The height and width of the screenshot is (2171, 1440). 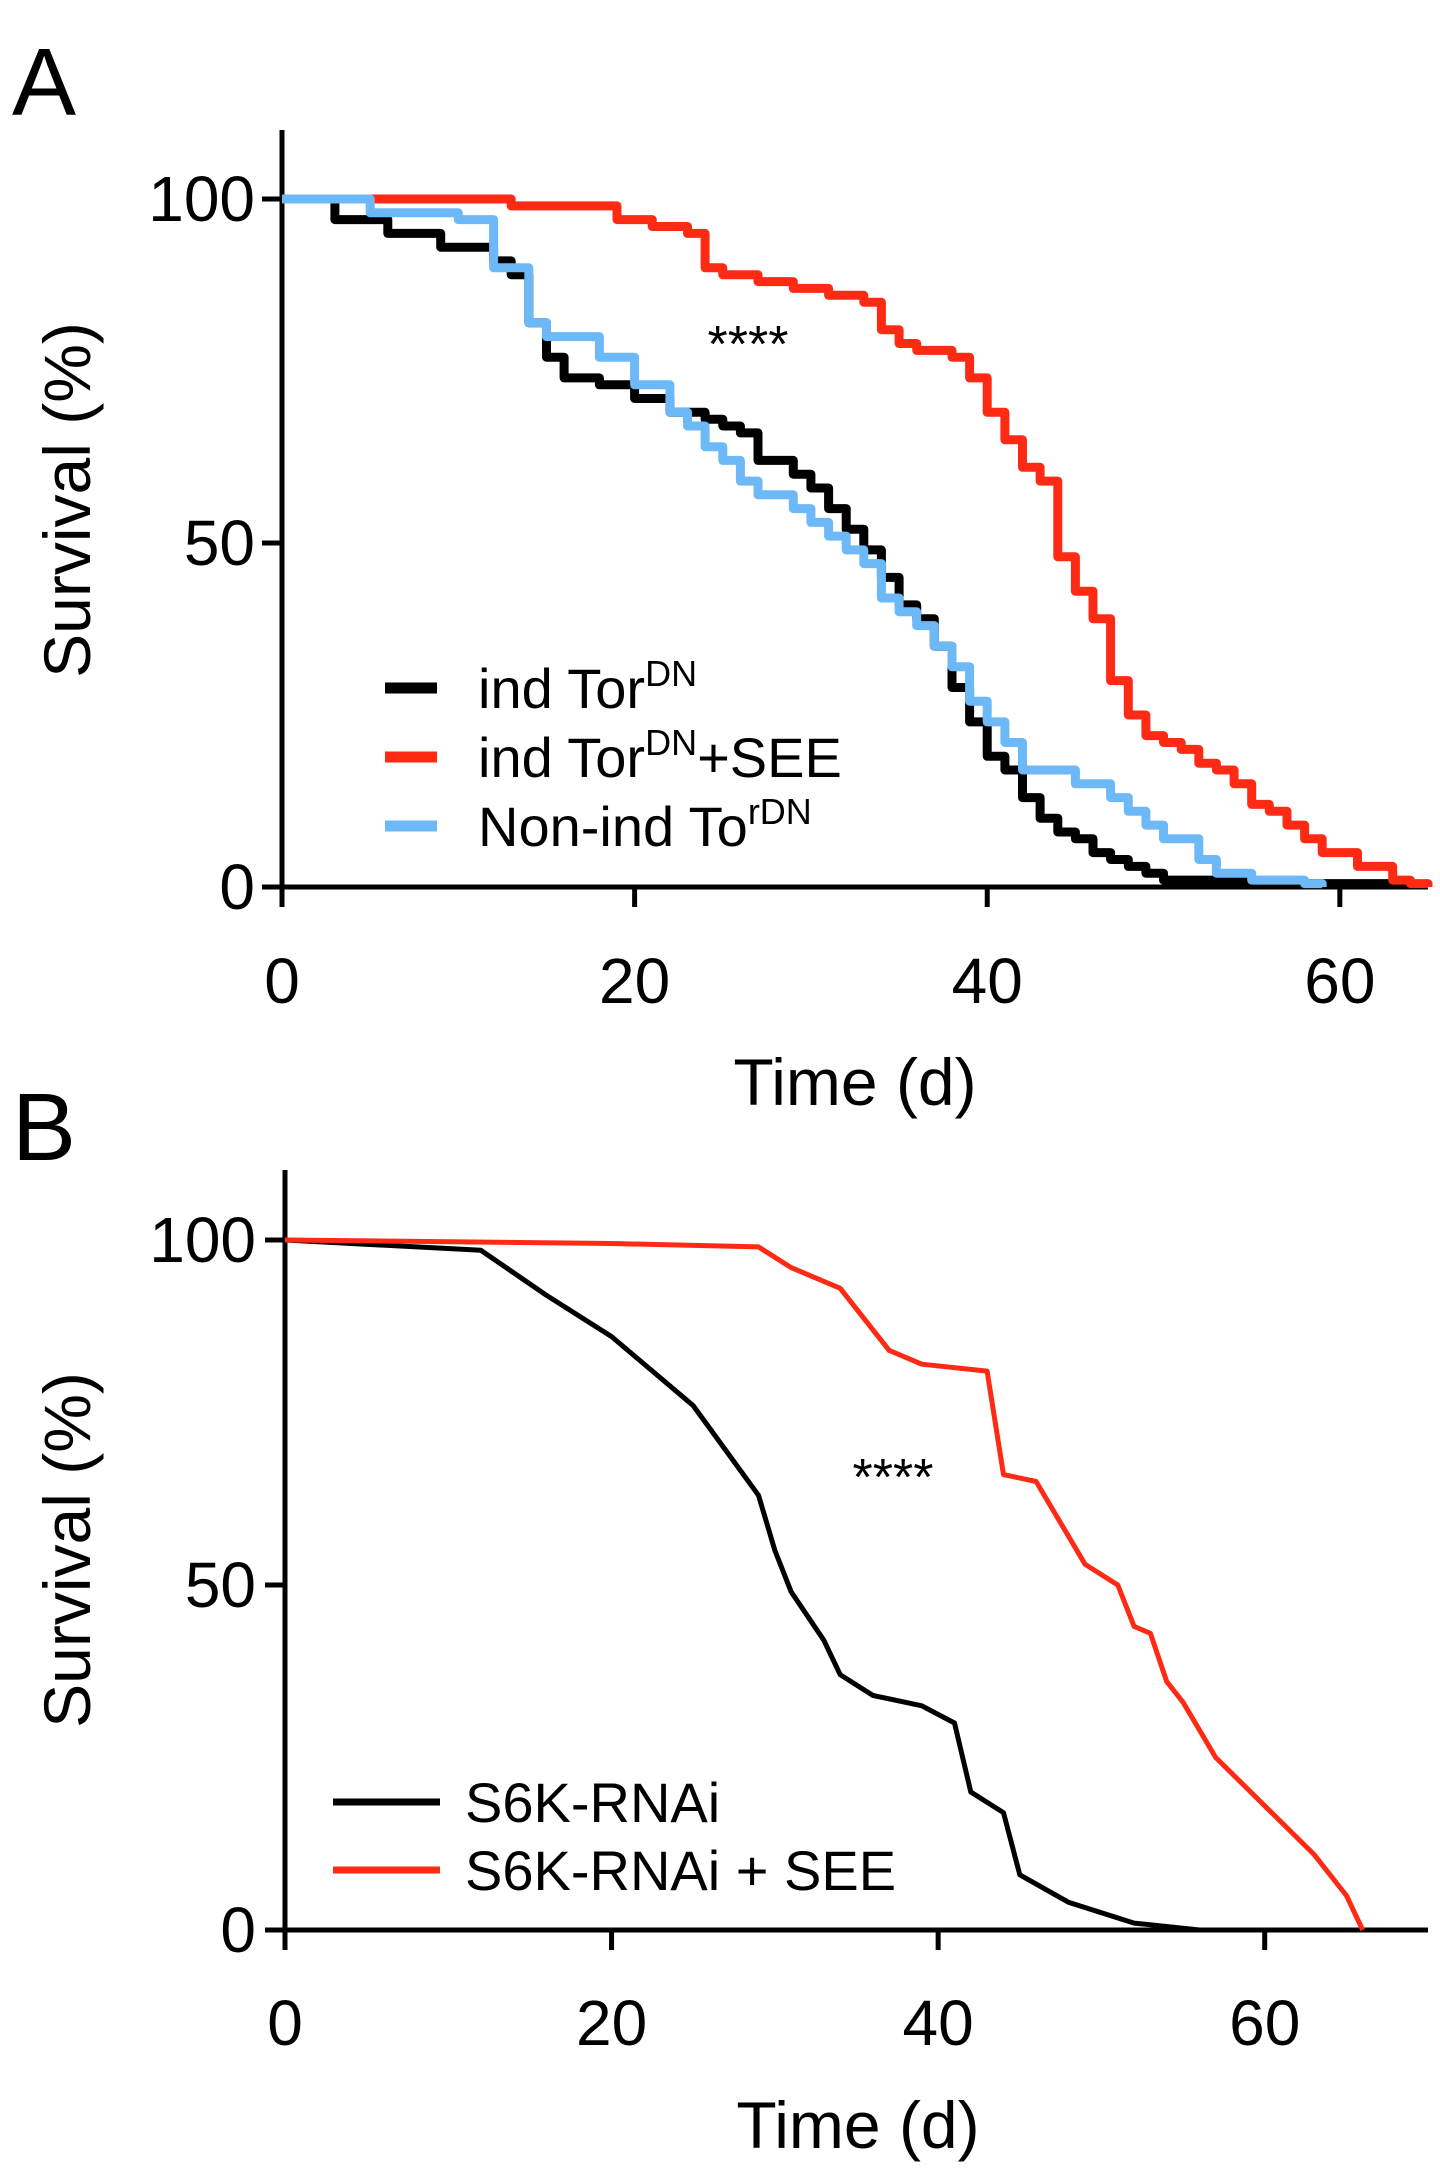 What do you see at coordinates (592, 1802) in the screenshot?
I see `legend-label-0: S6K-RNAi` at bounding box center [592, 1802].